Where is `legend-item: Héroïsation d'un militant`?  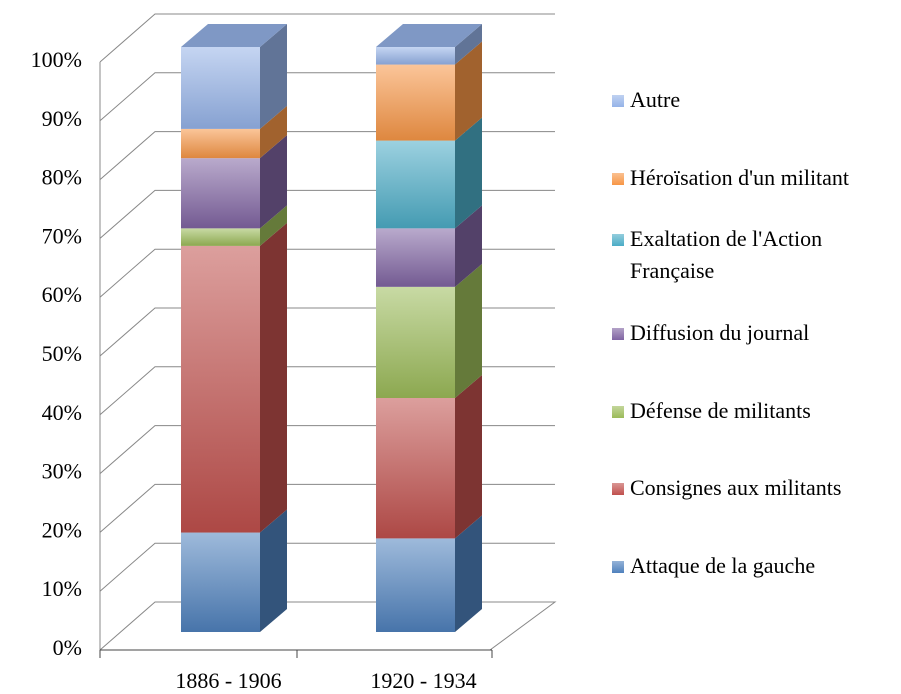 legend-item: Héroïsation d'un militant is located at coordinates (737, 178).